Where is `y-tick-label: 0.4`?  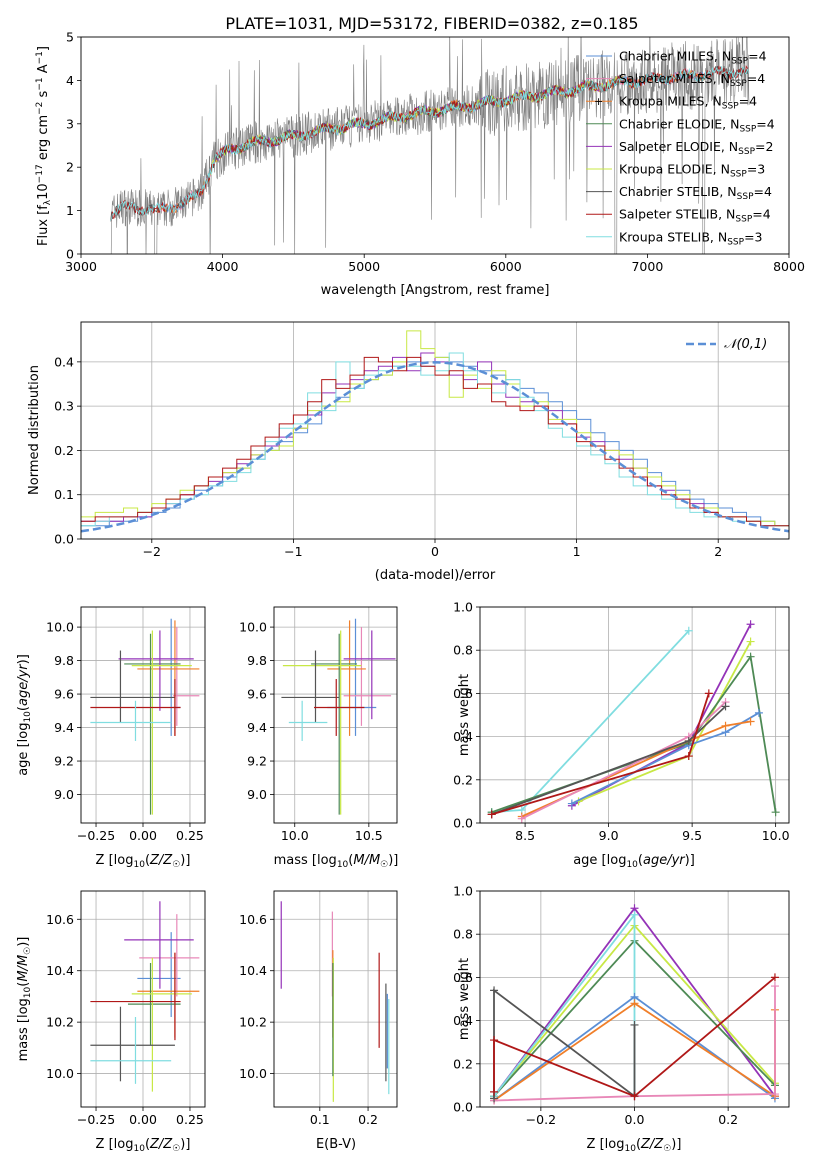
y-tick-label: 0.4 is located at coordinates (463, 736).